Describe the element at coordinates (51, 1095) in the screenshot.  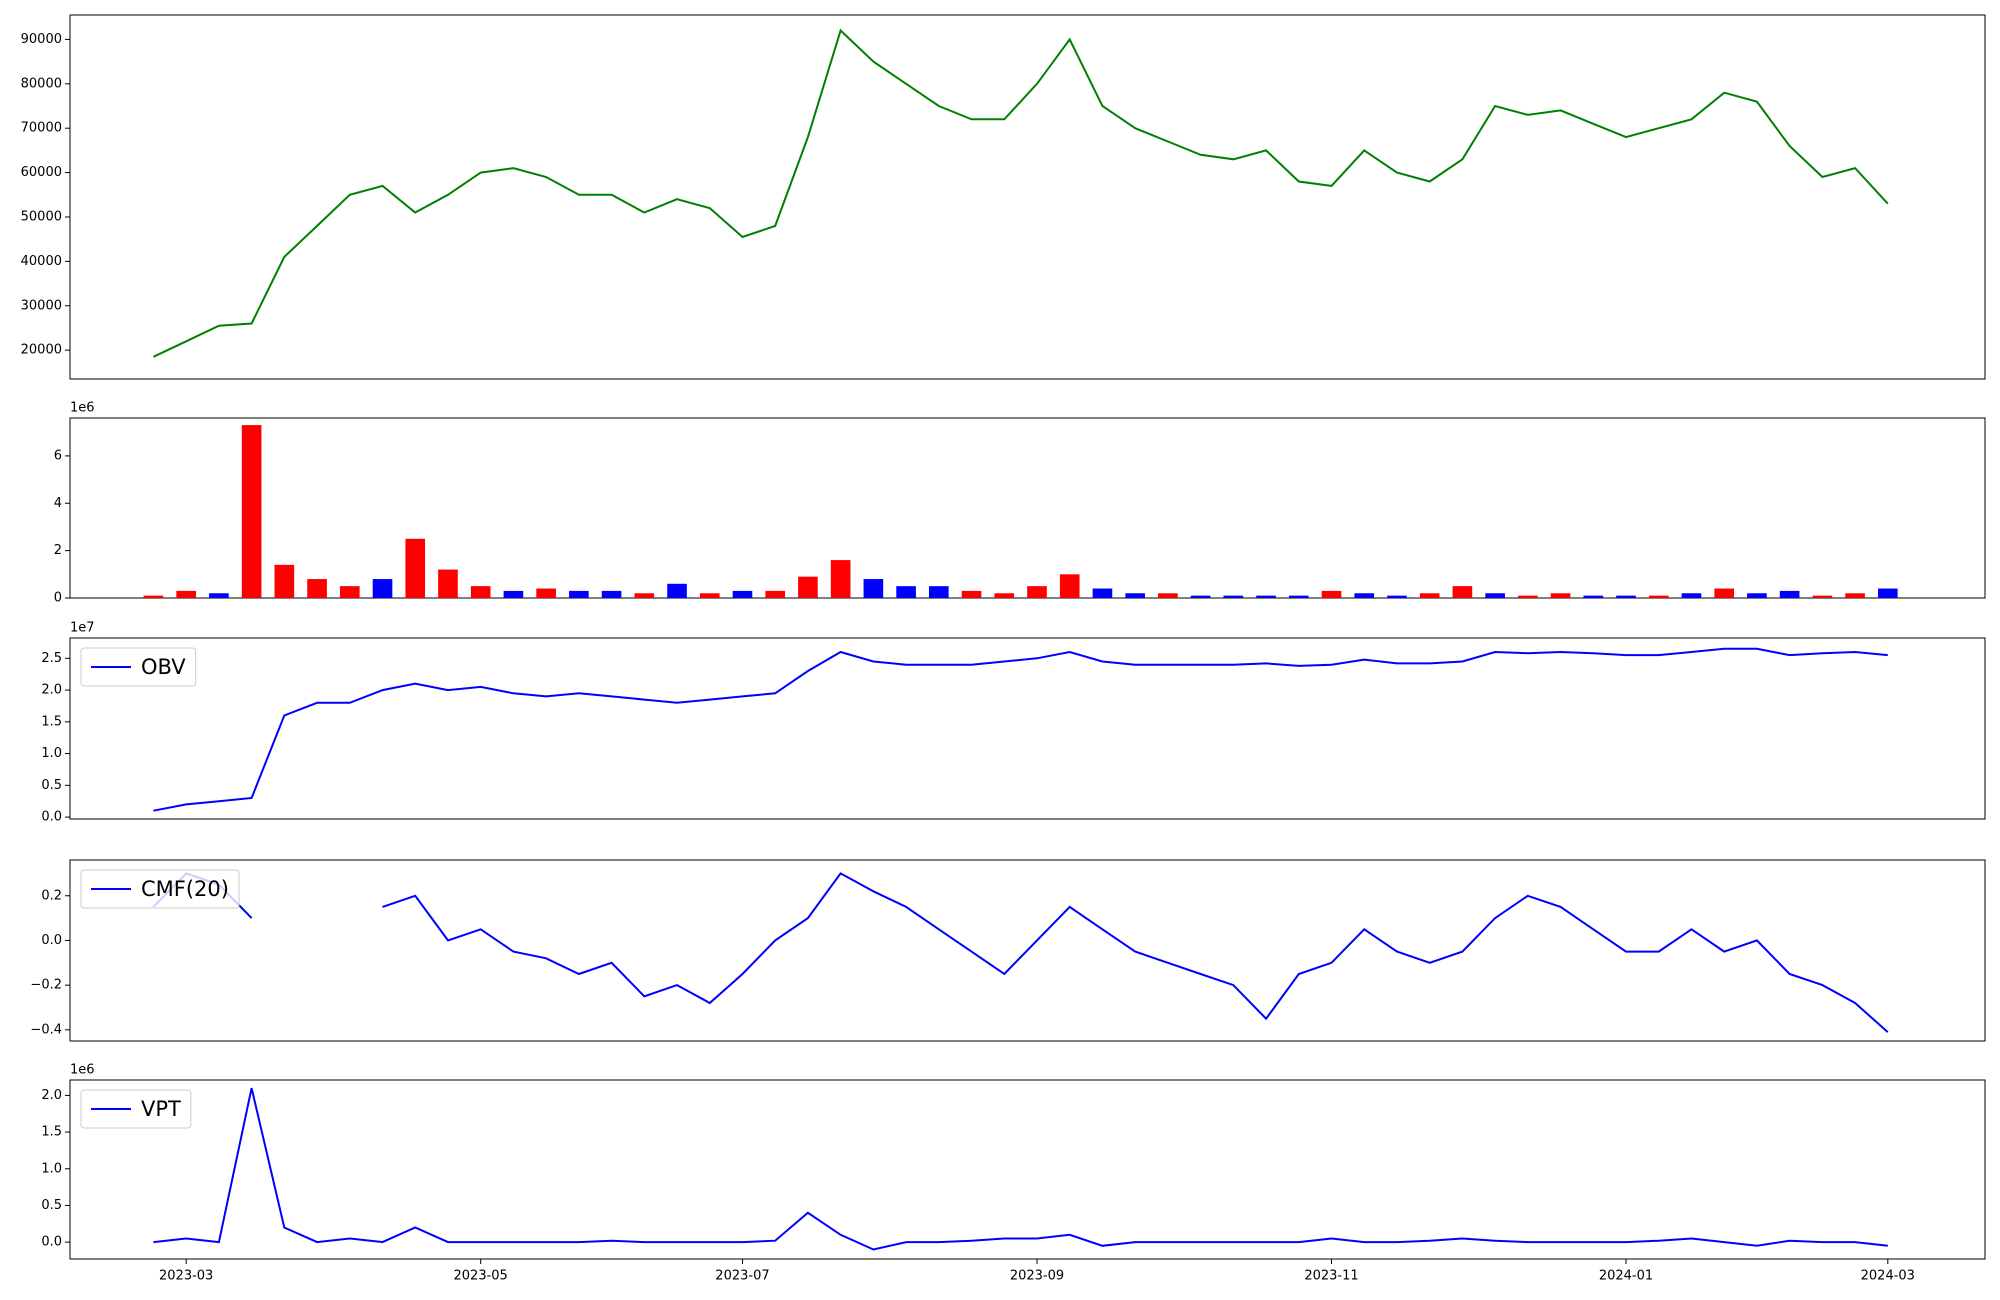
I see `y-tick-label: 2.0` at that location.